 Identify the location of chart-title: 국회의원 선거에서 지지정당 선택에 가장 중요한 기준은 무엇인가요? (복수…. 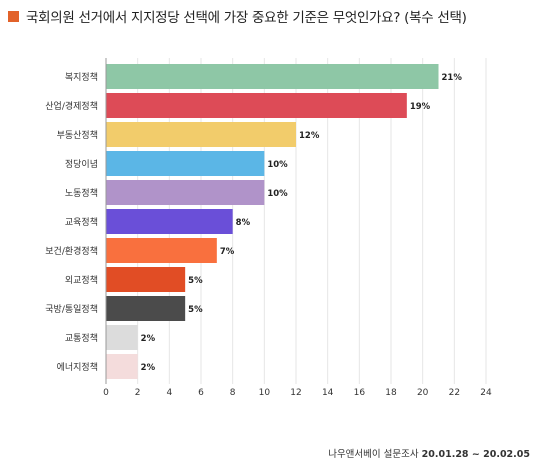
(246, 18).